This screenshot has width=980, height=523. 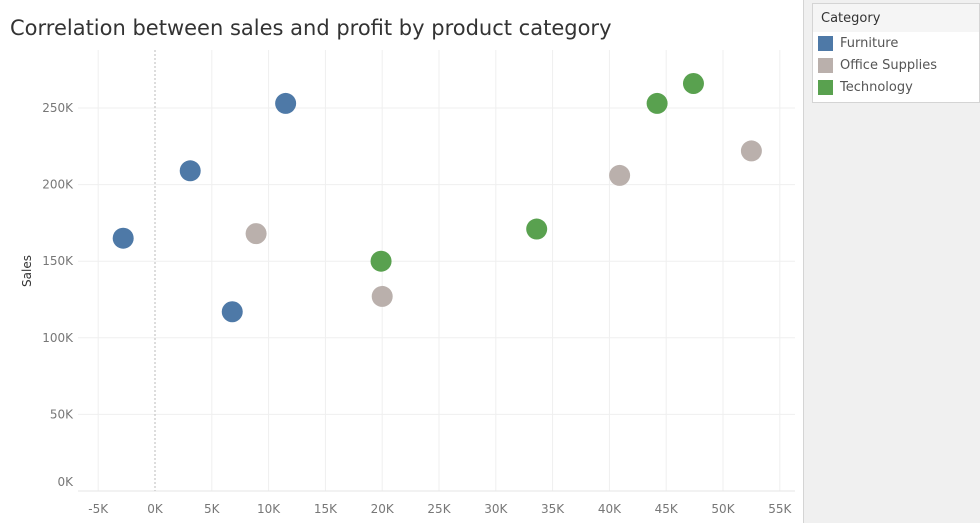 I want to click on x-tick-label: 30K, so click(x=496, y=509).